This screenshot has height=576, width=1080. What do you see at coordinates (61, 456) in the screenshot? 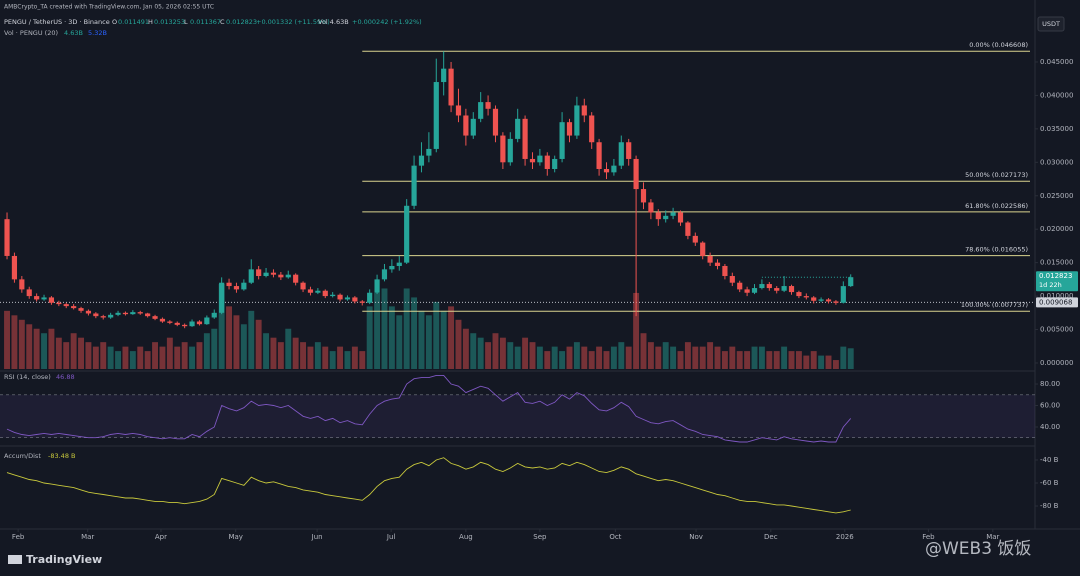
I see `ad-last: -83.48 B` at bounding box center [61, 456].